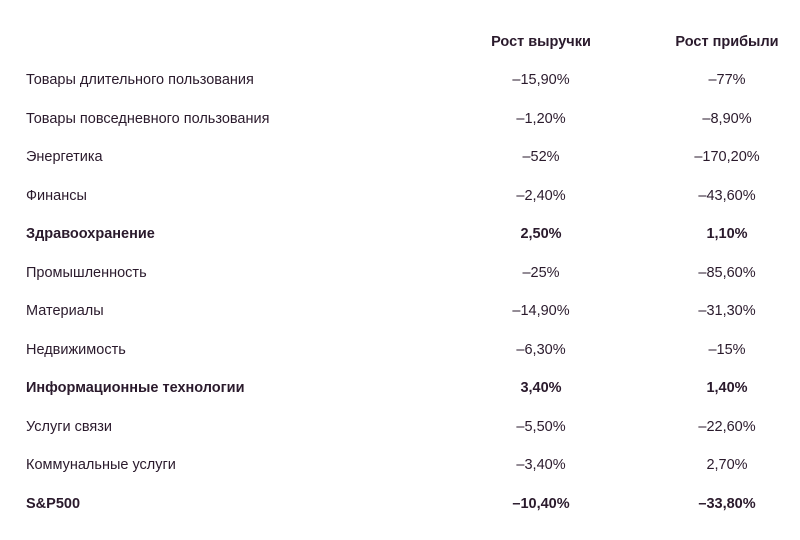 The image size is (800, 540). What do you see at coordinates (541, 42) in the screenshot?
I see `column-header: Рост выручки` at bounding box center [541, 42].